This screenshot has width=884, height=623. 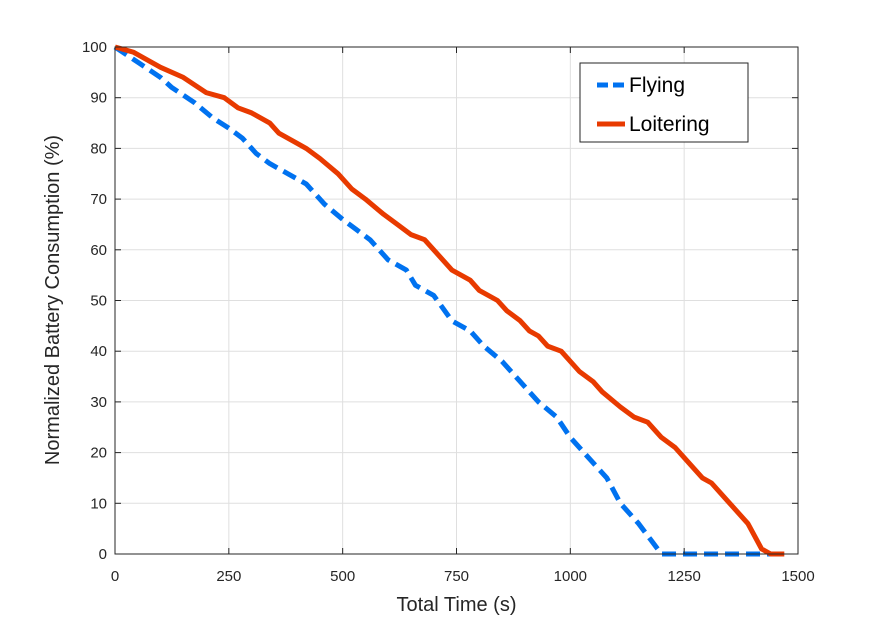 I want to click on legend-box, so click(x=664, y=102).